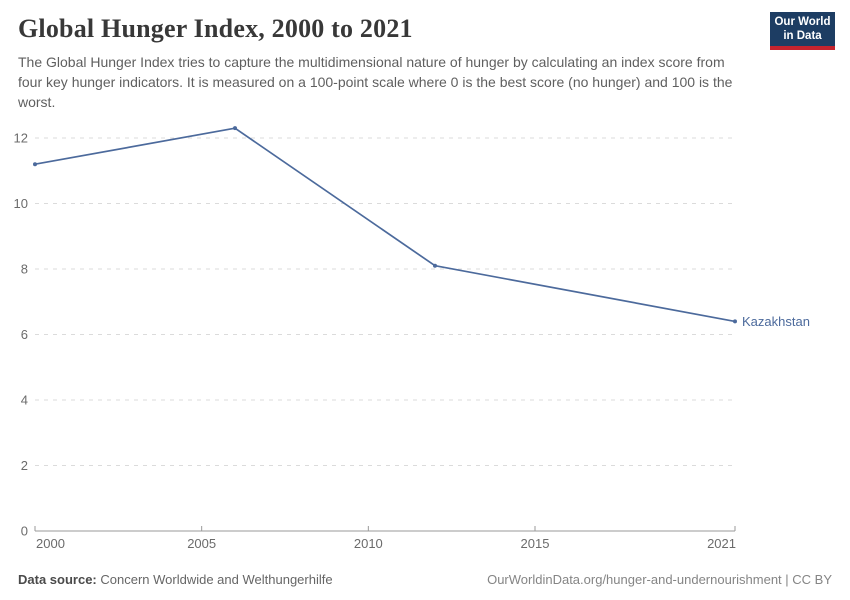  Describe the element at coordinates (216, 579) in the screenshot. I see `data-source-value: Concern Worldwide and Welthungerhilfe` at that location.